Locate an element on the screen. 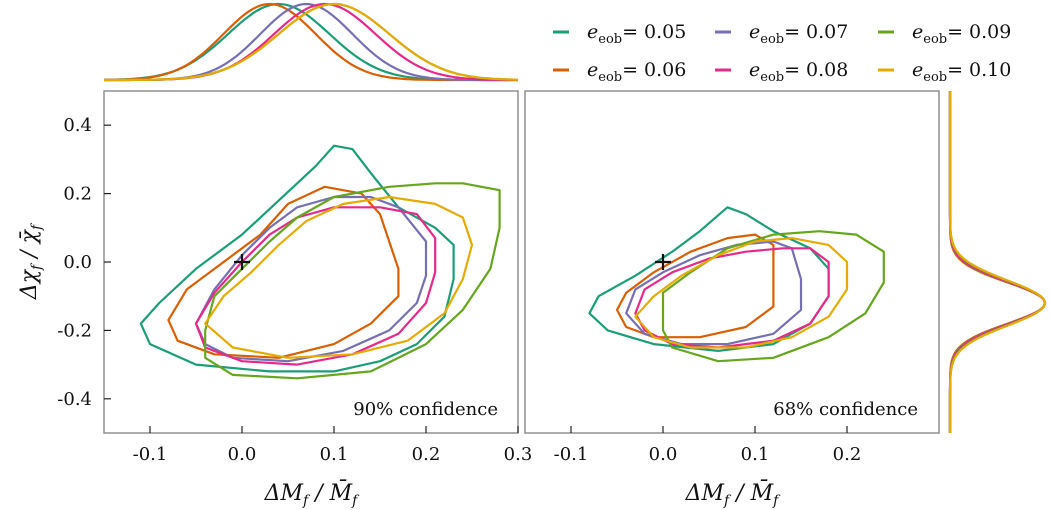 Image resolution: width=1050 pixels, height=510 pixels. legend-label-0: eeob= 0.05 is located at coordinates (636, 34).